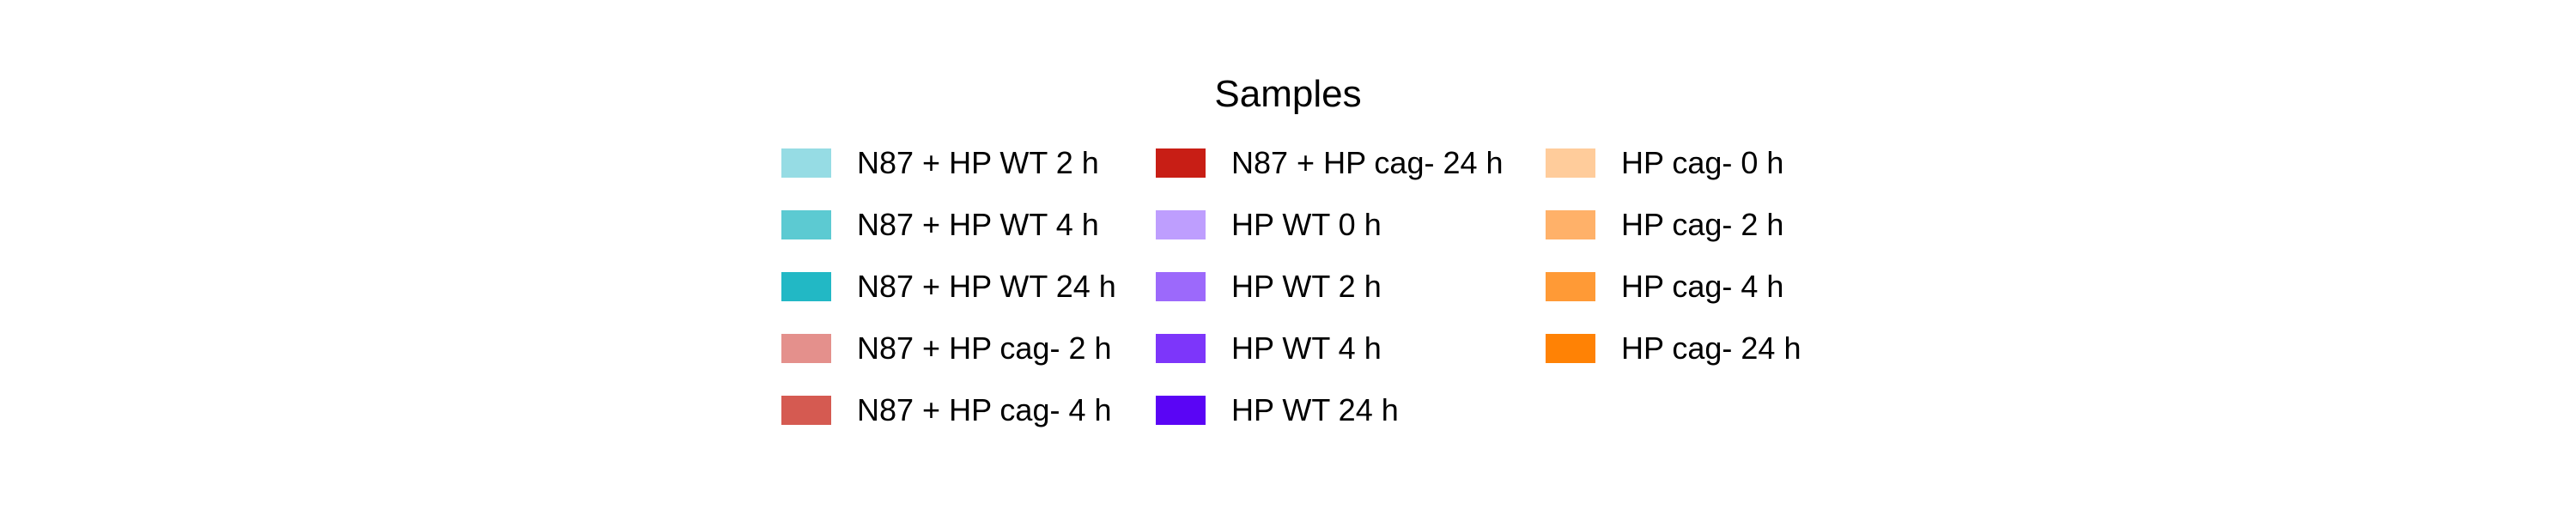 Image resolution: width=2576 pixels, height=515 pixels. Describe the element at coordinates (978, 162) in the screenshot. I see `legend-label: N87 + HP WT 2 h` at that location.